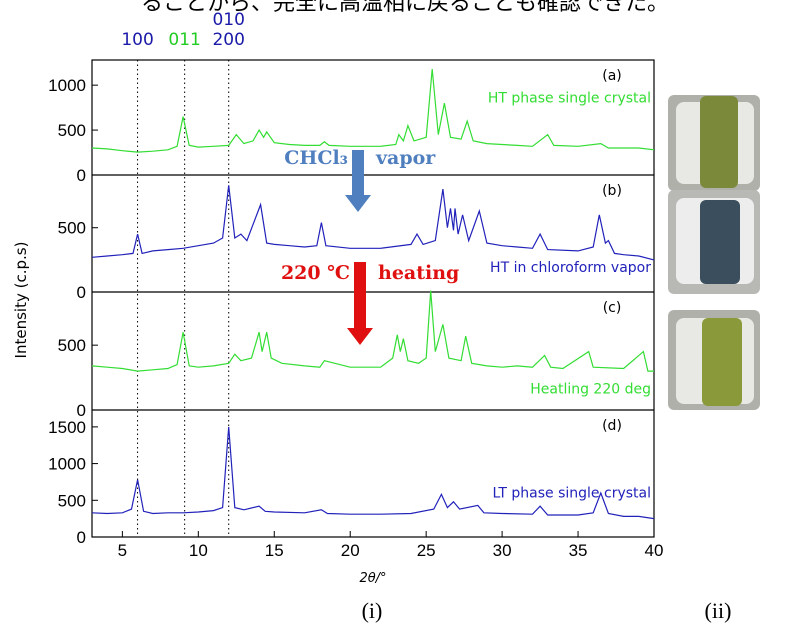  What do you see at coordinates (122, 550) in the screenshot?
I see `x-tick-label: 5` at bounding box center [122, 550].